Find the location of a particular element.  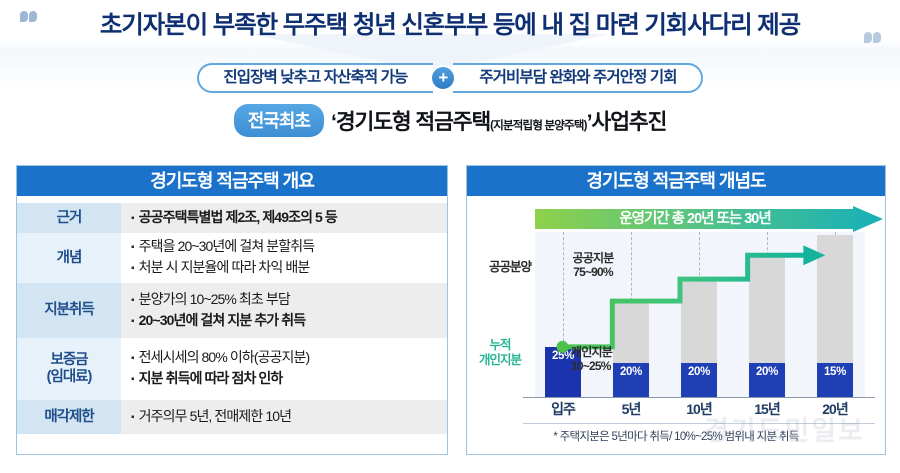

label-cumulative-private-share: 누적 개인지분 is located at coordinates (500, 353).